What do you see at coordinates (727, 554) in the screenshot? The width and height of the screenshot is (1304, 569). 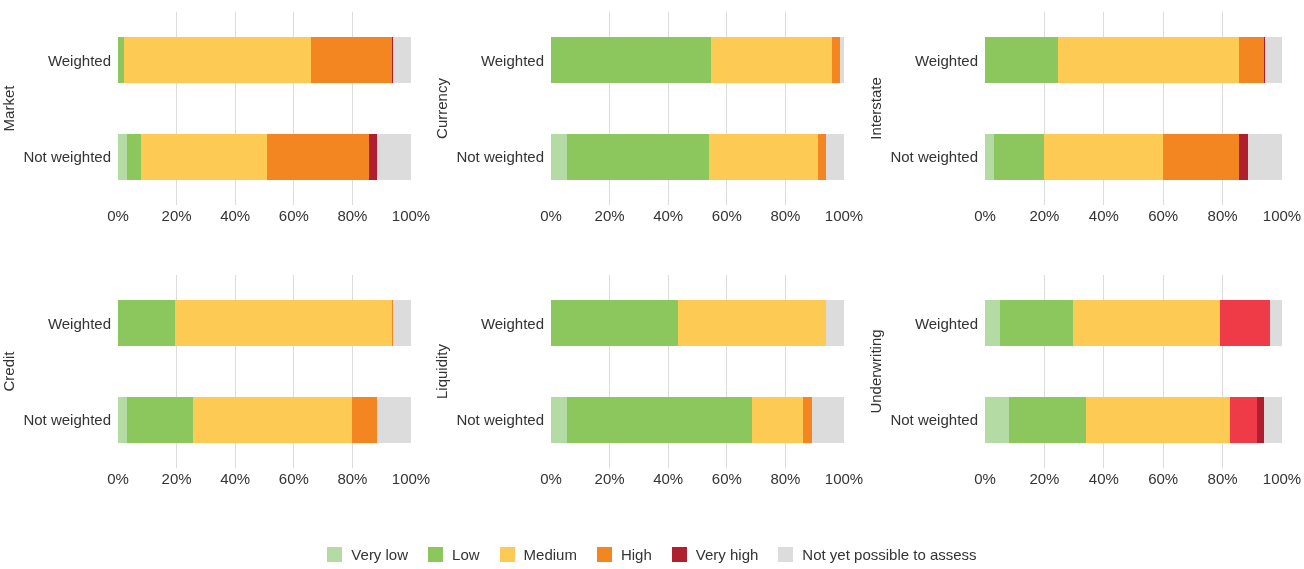 I see `legend-label: Very high` at bounding box center [727, 554].